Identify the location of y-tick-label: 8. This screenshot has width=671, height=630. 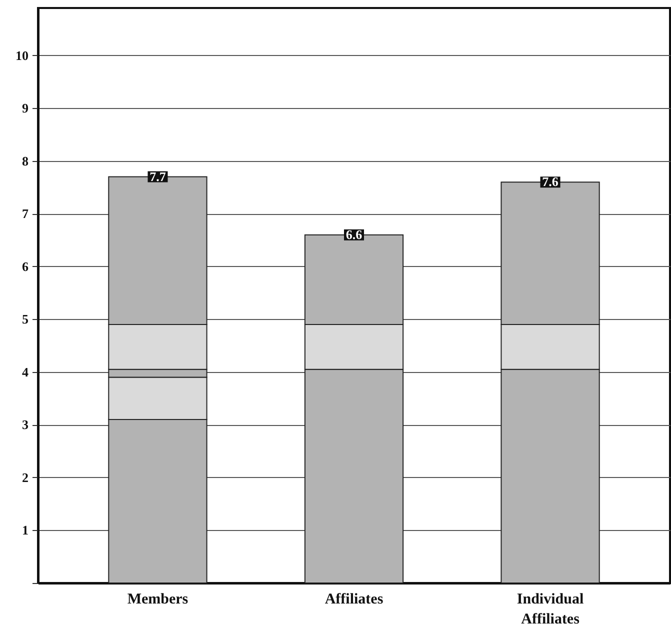
(25, 160).